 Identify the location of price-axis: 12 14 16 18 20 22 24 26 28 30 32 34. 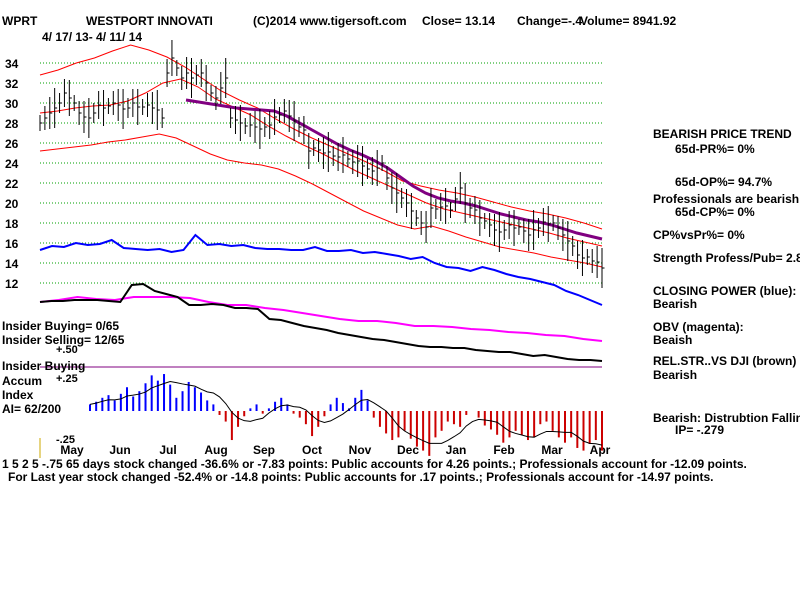
(12, 174).